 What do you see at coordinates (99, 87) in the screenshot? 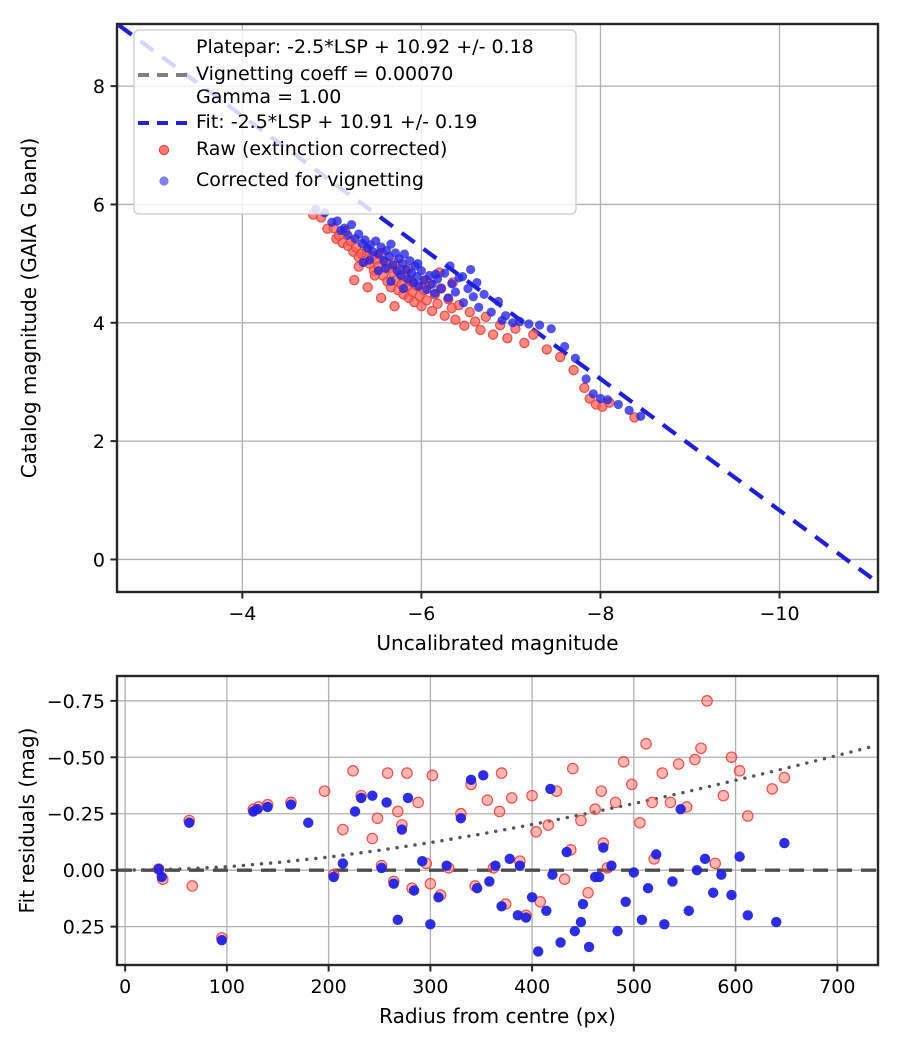
I see `tick-label-y: 8` at bounding box center [99, 87].